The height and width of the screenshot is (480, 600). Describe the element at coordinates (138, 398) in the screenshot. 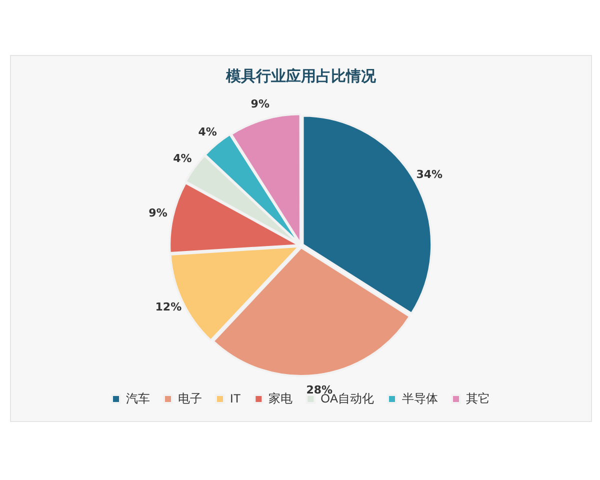

I see `legend-label: 汽车` at that location.